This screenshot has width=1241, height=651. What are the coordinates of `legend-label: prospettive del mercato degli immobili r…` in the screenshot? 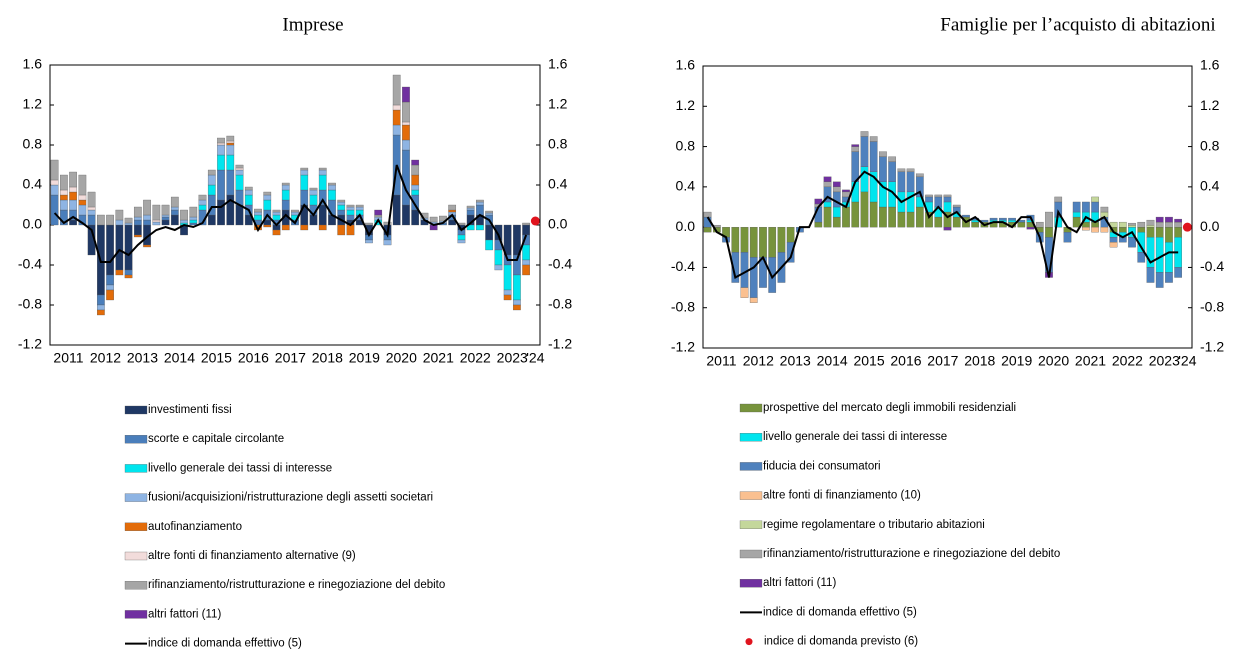 It's located at (889, 408).